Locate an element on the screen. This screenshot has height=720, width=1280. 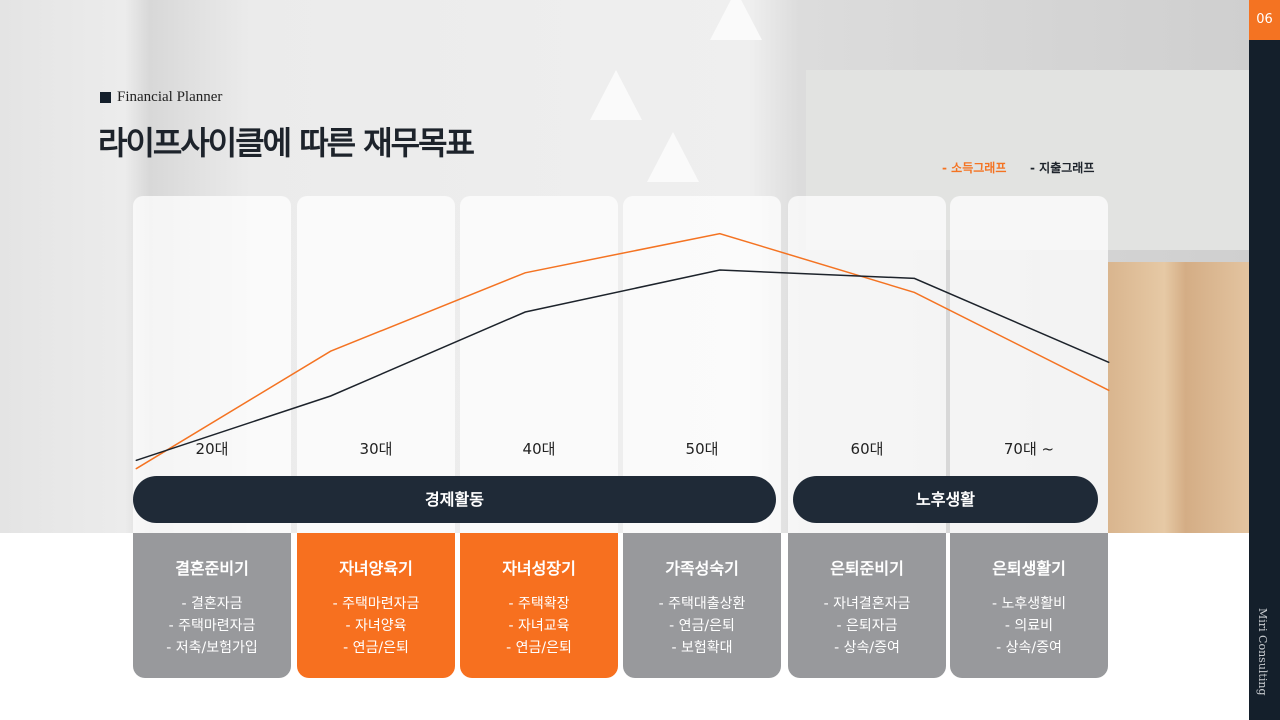
stage-title: 결혼준비기 is located at coordinates (212, 568).